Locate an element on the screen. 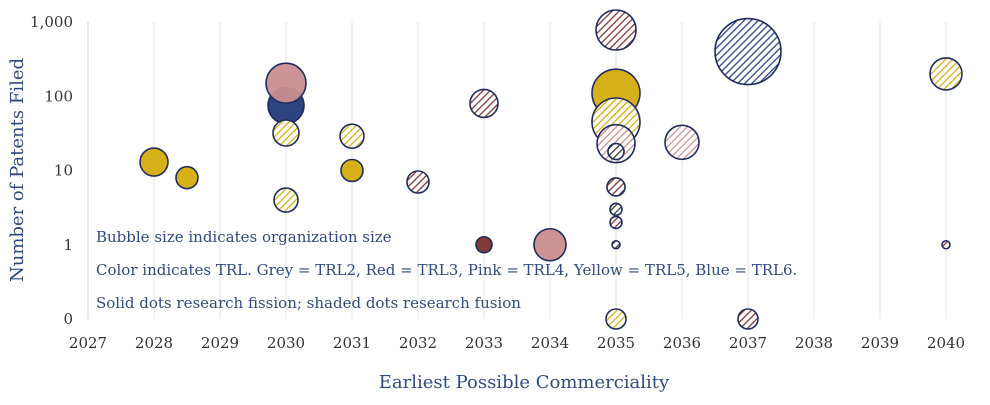 This screenshot has height=405, width=990. y-tick-1000: 1,000 is located at coordinates (51, 22).